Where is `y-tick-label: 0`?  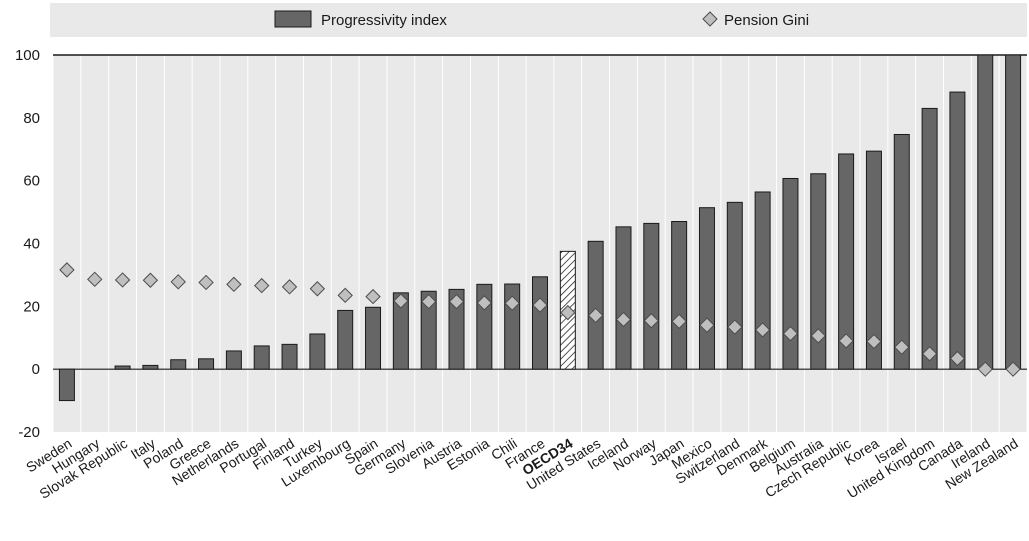 y-tick-label: 0 is located at coordinates (36, 369).